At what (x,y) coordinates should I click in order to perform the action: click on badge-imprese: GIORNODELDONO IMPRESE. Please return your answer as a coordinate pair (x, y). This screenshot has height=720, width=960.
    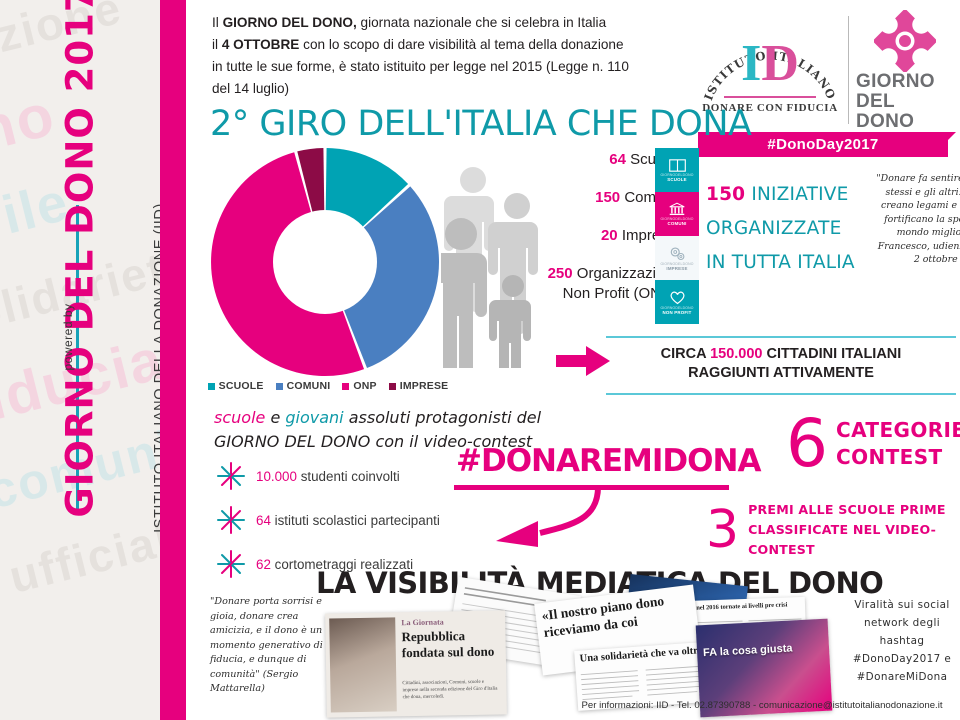
    Looking at the image, I should click on (677, 258).